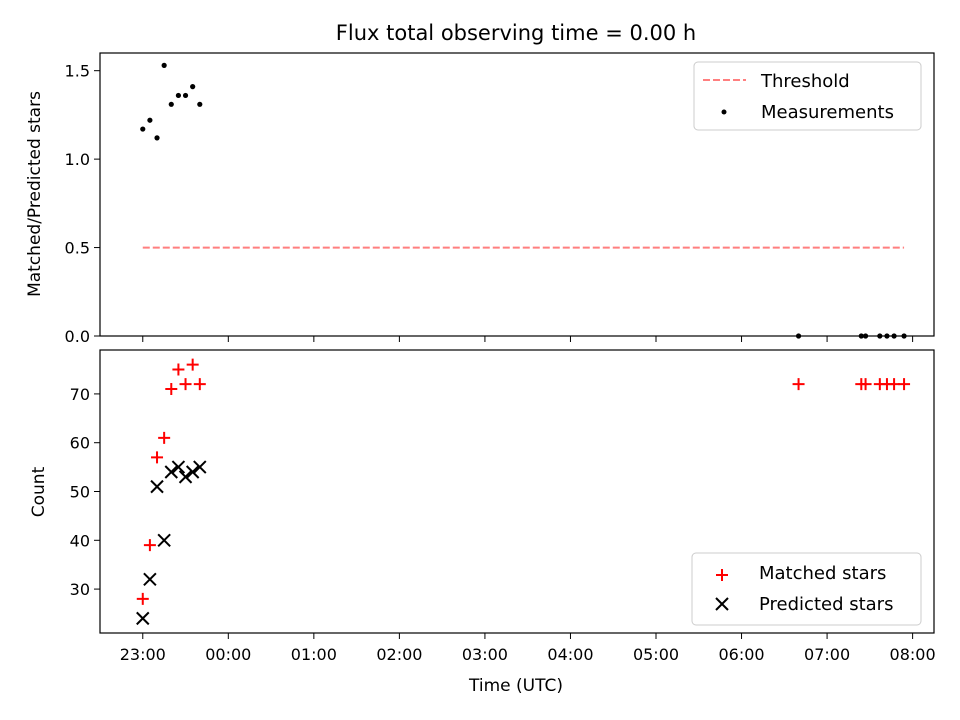  Describe the element at coordinates (827, 112) in the screenshot. I see `legend-measurements-label: Measurements` at that location.